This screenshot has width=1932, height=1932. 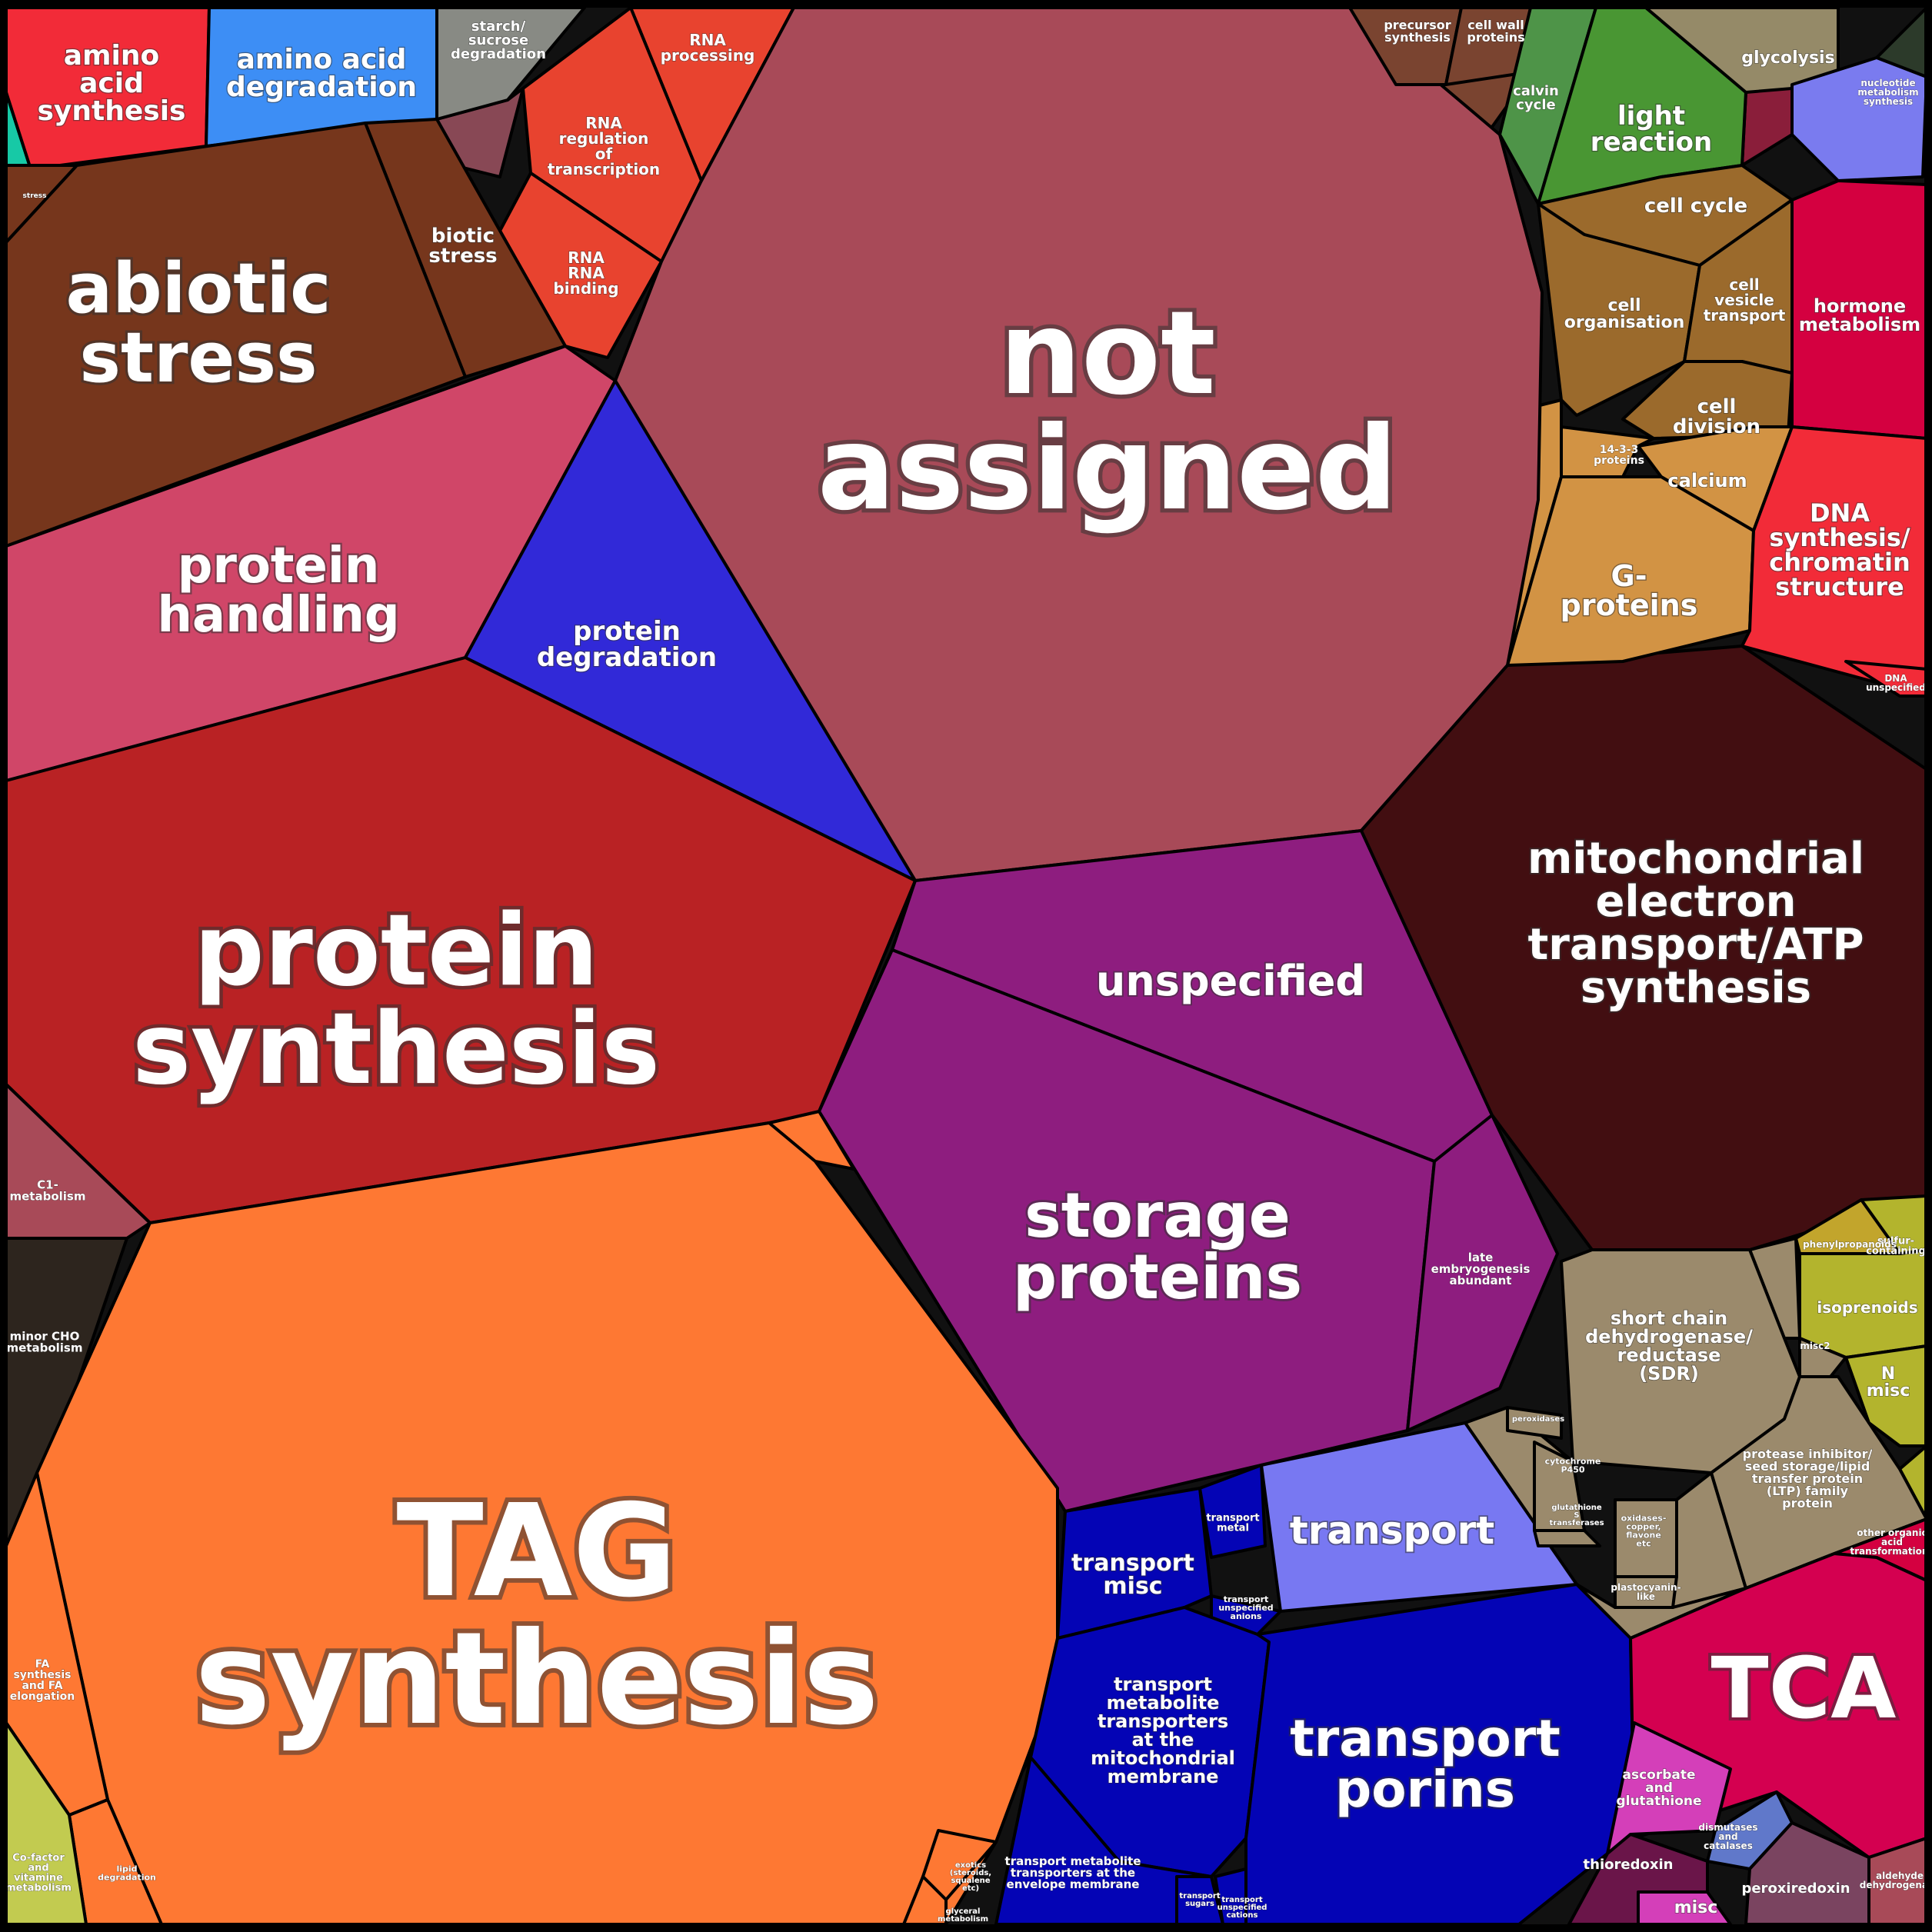 I want to click on cell-nucleotide-metabolism, so click(x=1859, y=119).